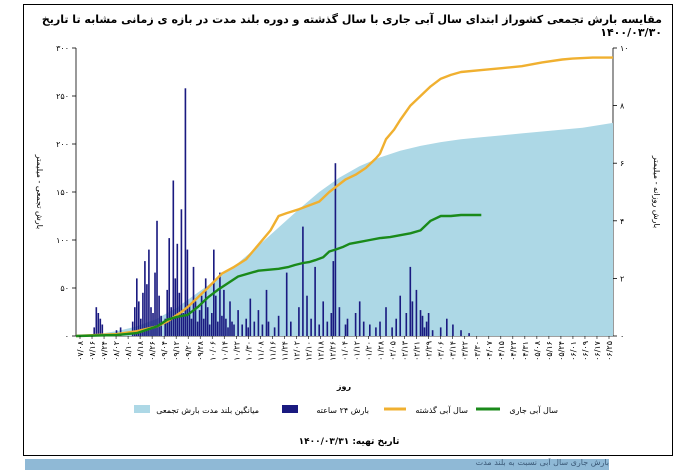 This screenshot has height=470, width=694. I want to click on left-axis-label: بارش تجمعی - میلیمتر, so click(39, 192).